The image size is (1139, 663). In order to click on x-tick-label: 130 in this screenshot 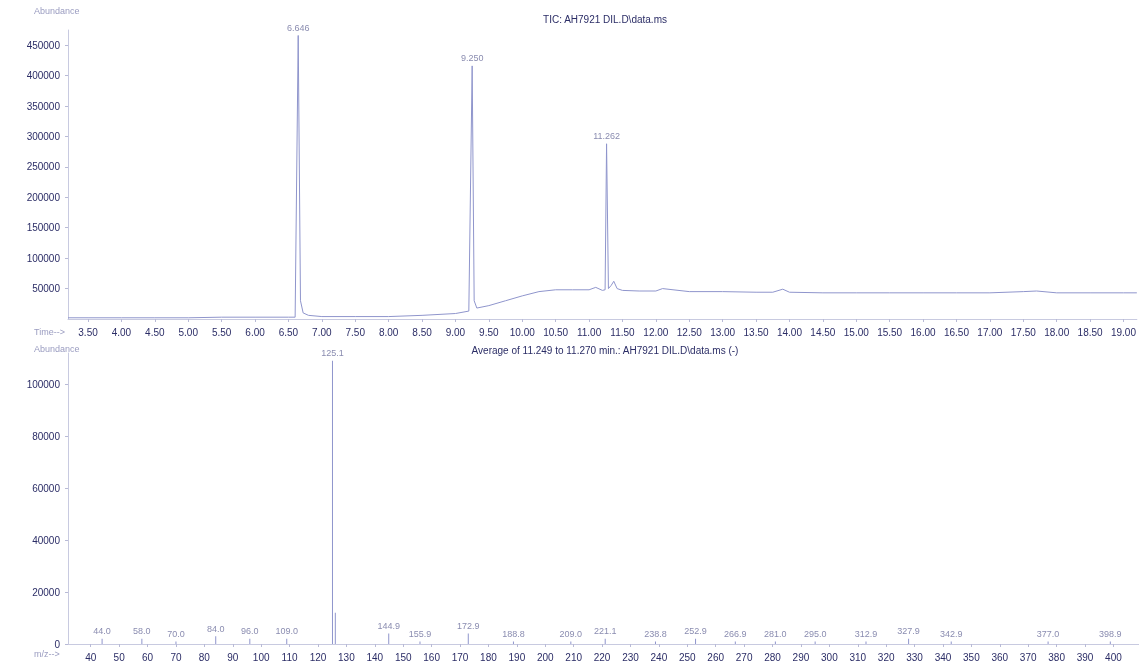, I will do `click(347, 657)`.